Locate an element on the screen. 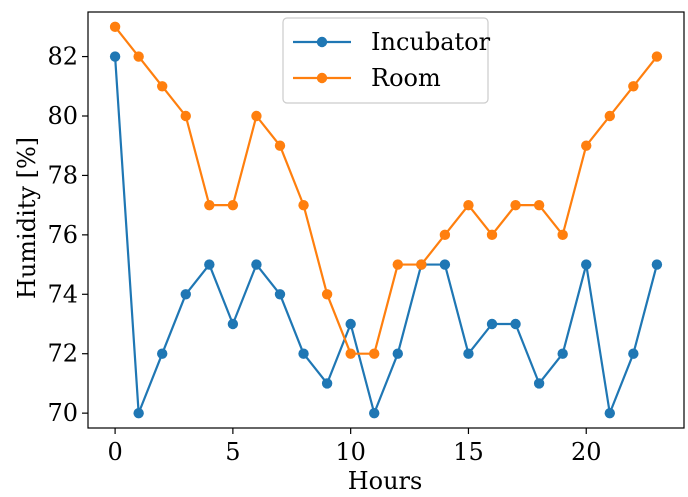 This screenshot has width=688, height=497. y-tick-label: 78 is located at coordinates (62, 175).